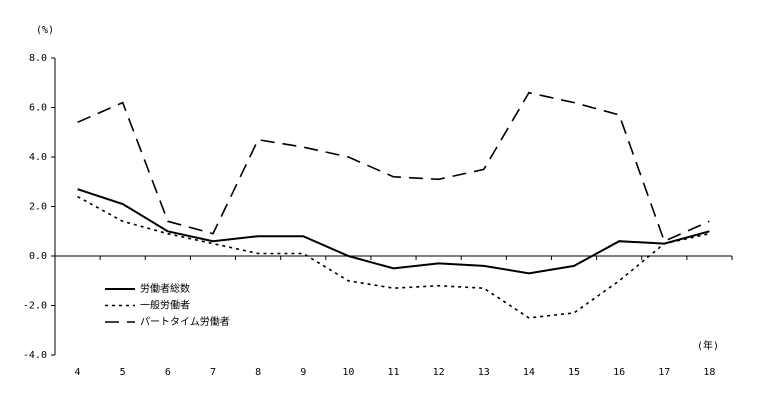 This screenshot has width=757, height=409. I want to click on y-tick-label: 2.0, so click(38, 207).